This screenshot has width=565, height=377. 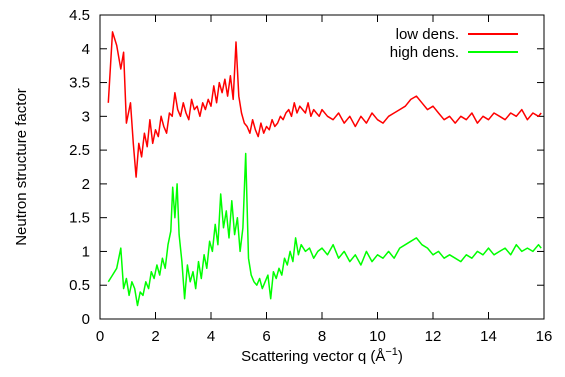 I want to click on y-tick-label: 2, so click(x=86, y=184).